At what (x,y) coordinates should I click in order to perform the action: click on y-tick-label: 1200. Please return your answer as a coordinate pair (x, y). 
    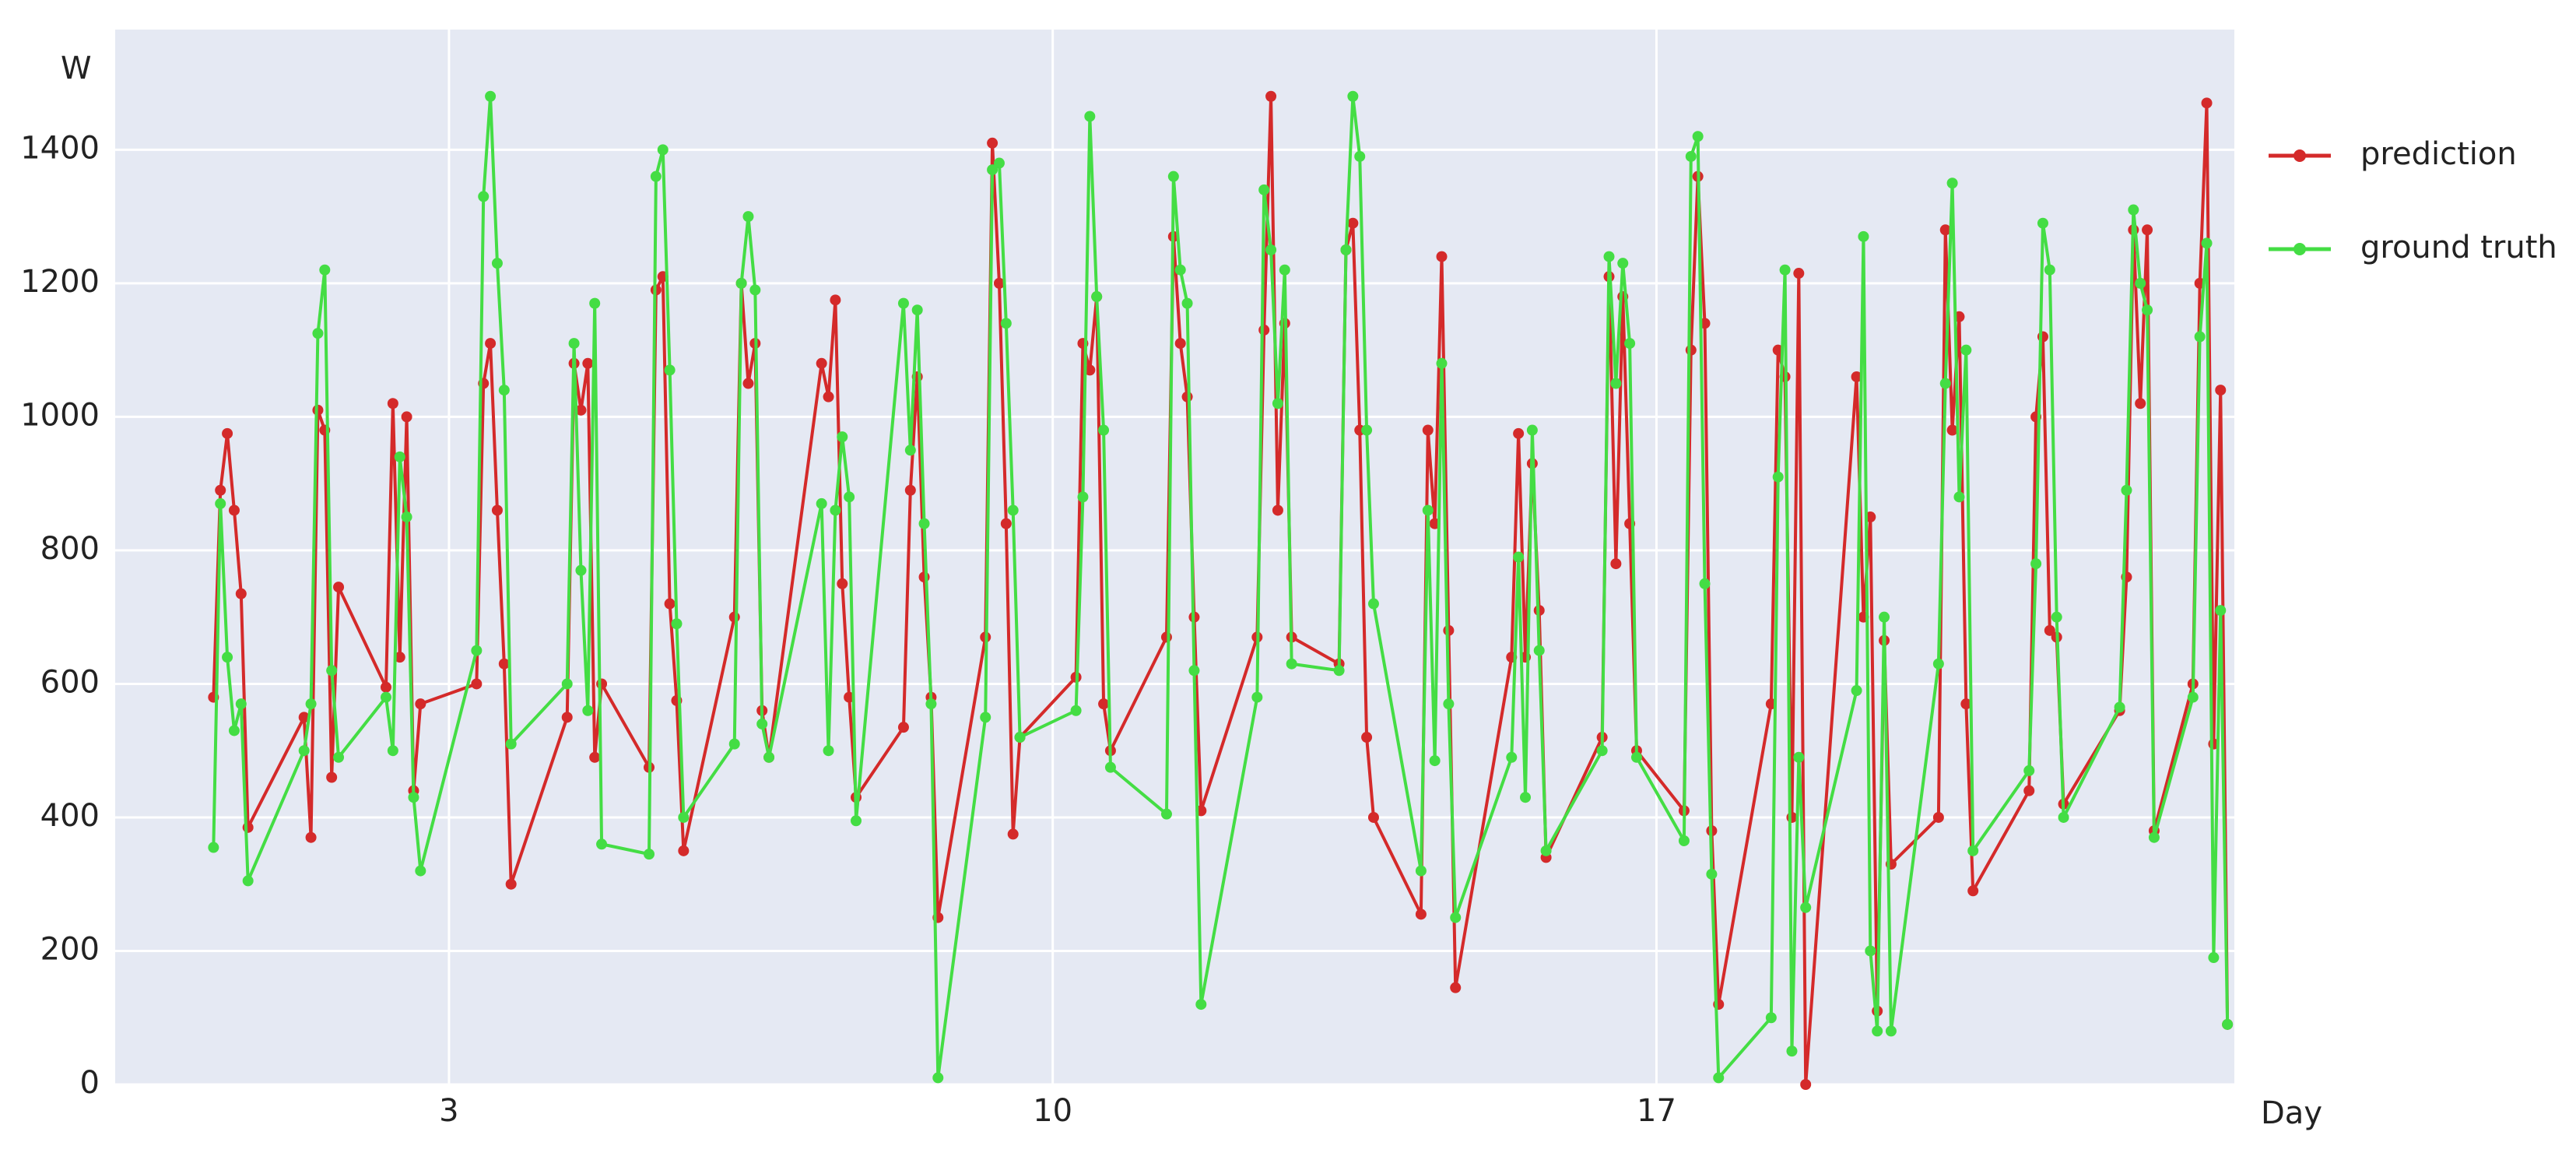
    Looking at the image, I should click on (60, 282).